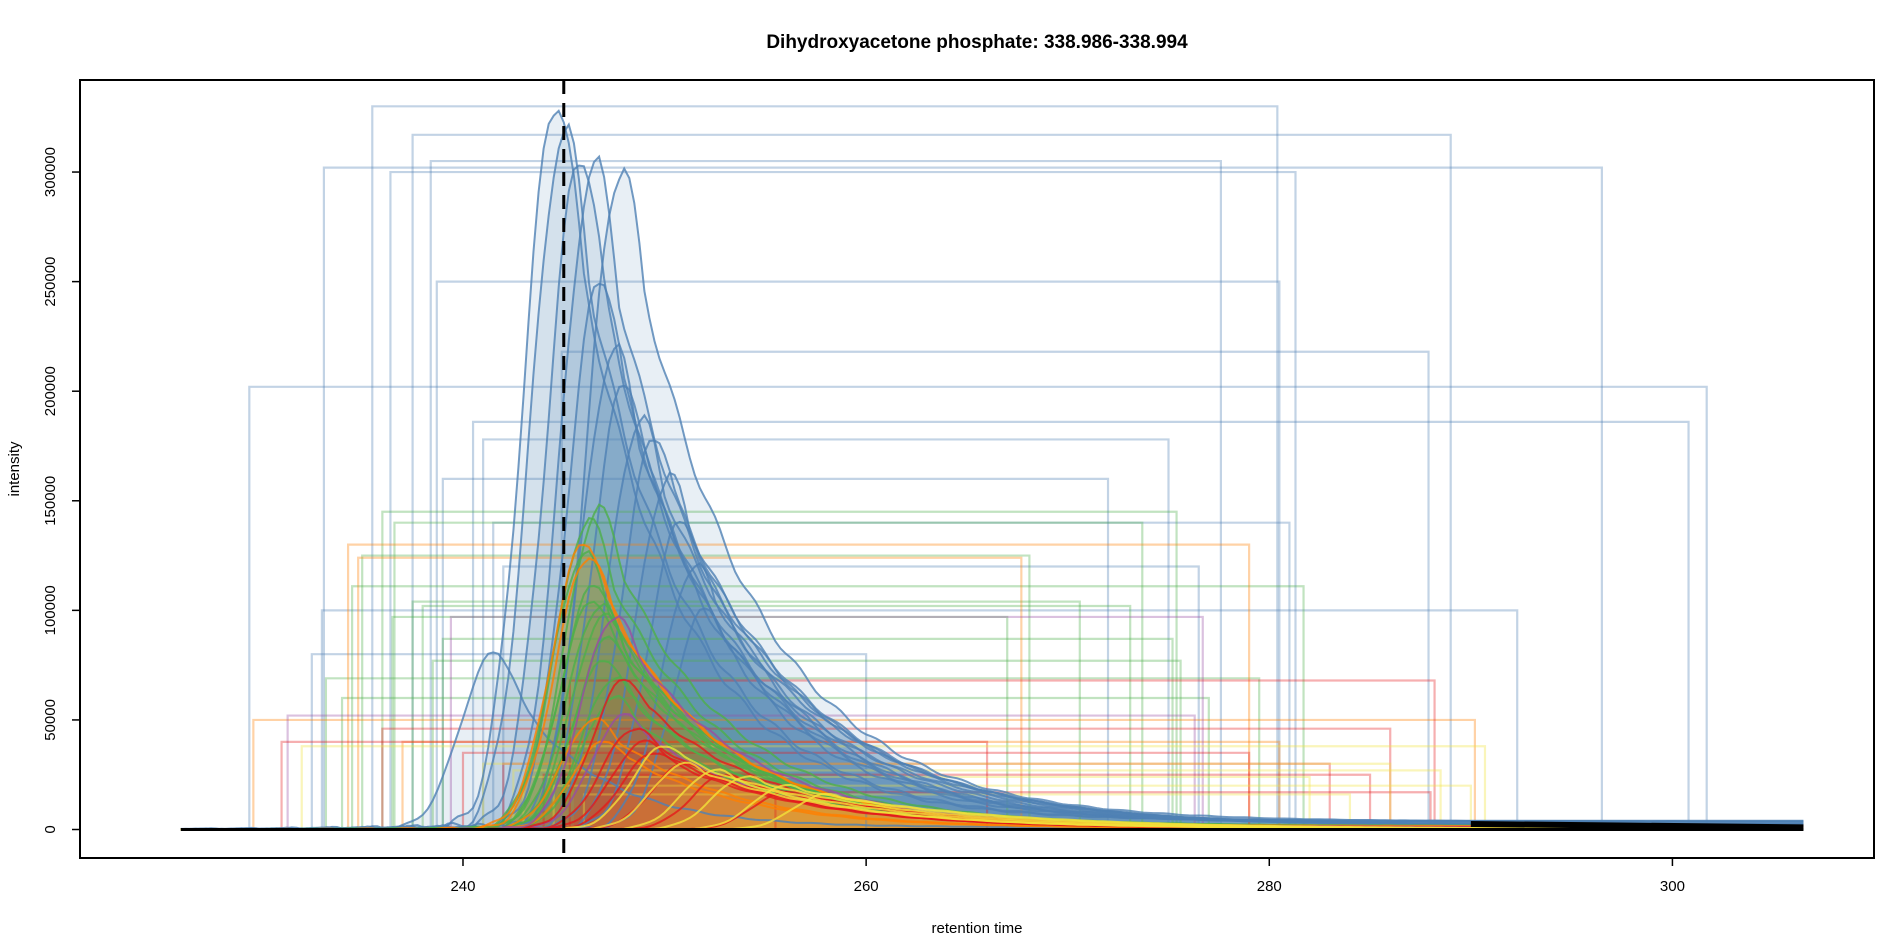 The image size is (1889, 944). Describe the element at coordinates (1269, 886) in the screenshot. I see `x-tick-label: 280` at that location.